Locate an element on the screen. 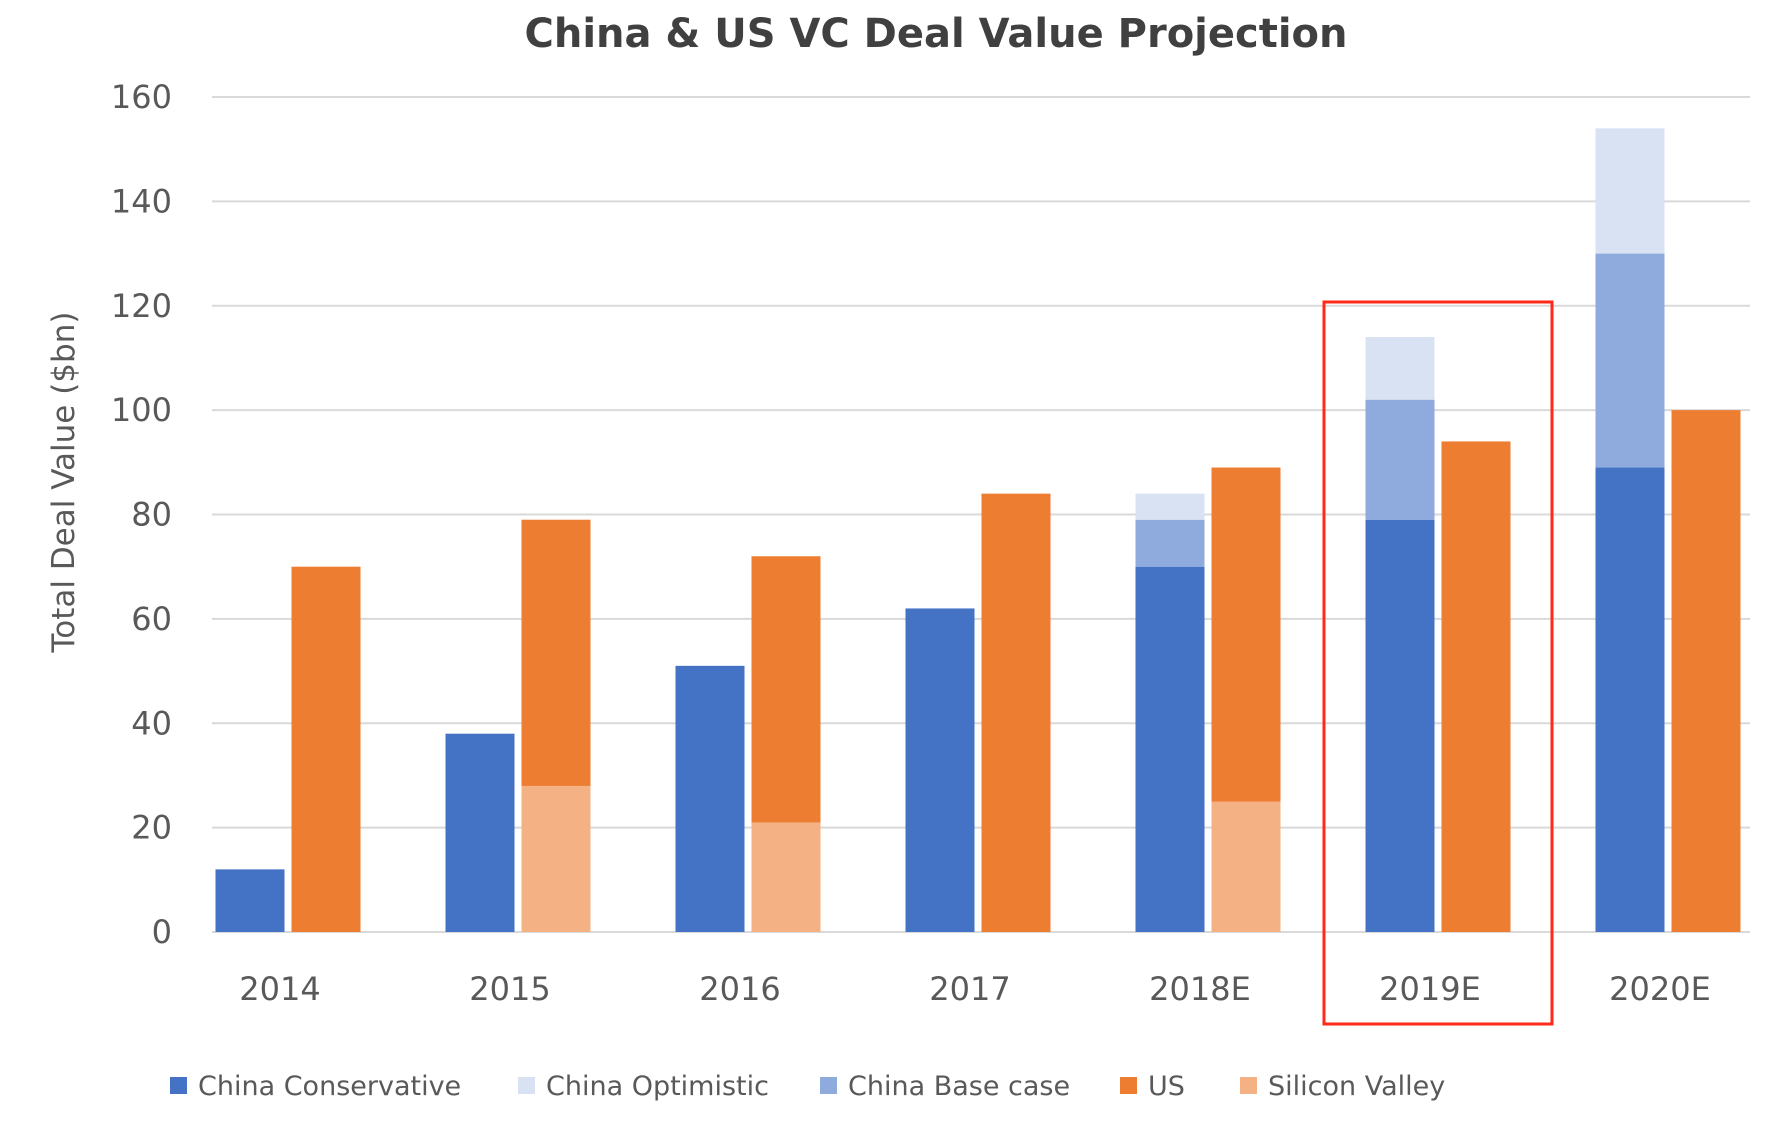  x-tick-2019e: 2019E is located at coordinates (1430, 989).